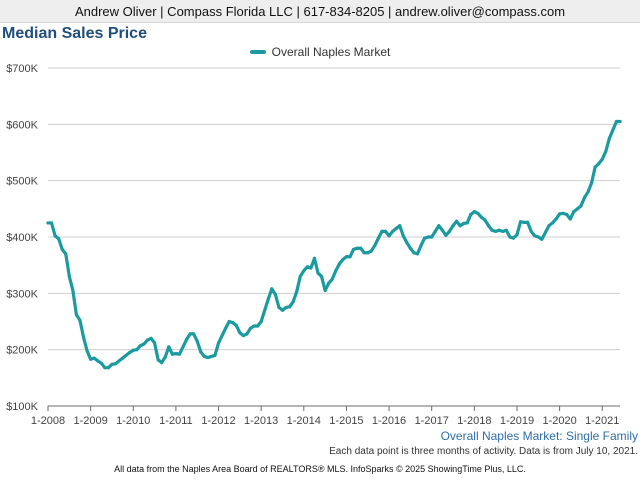 Image resolution: width=640 pixels, height=480 pixels. I want to click on y-tick-label: $700K, so click(22, 69).